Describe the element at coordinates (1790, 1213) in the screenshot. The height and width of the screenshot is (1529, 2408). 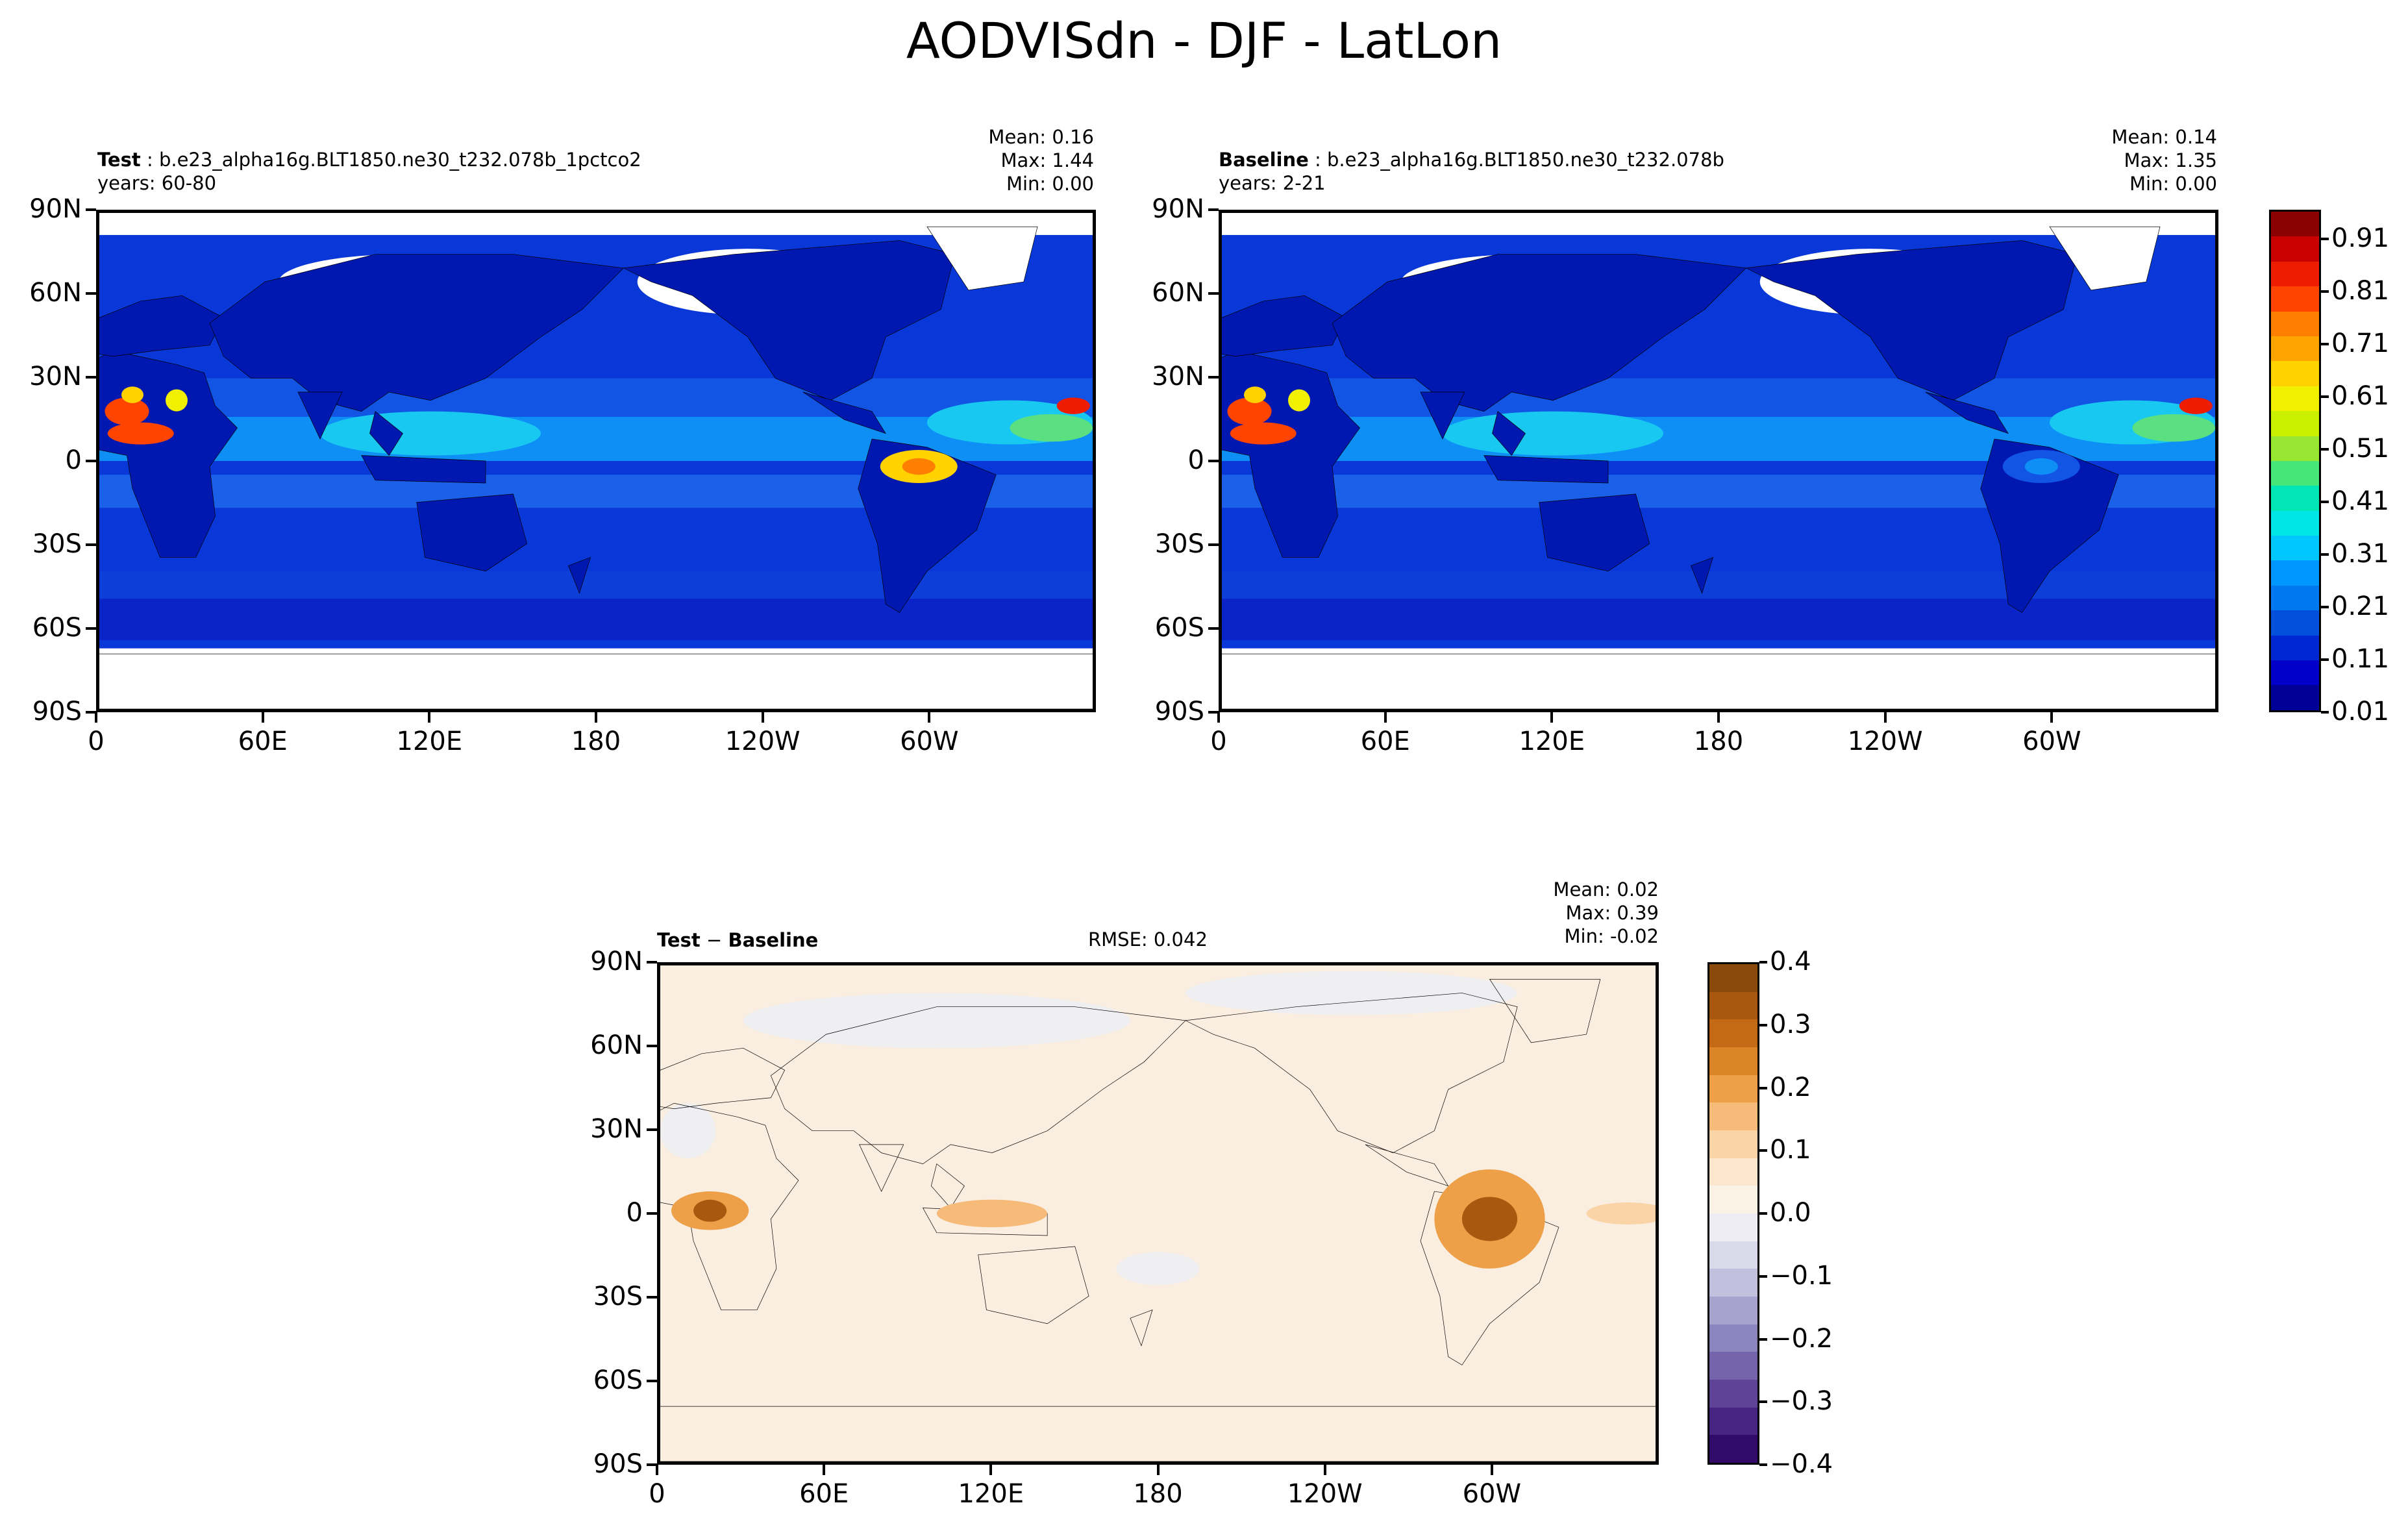
I see `diff-colorbar-label: 0.0` at that location.